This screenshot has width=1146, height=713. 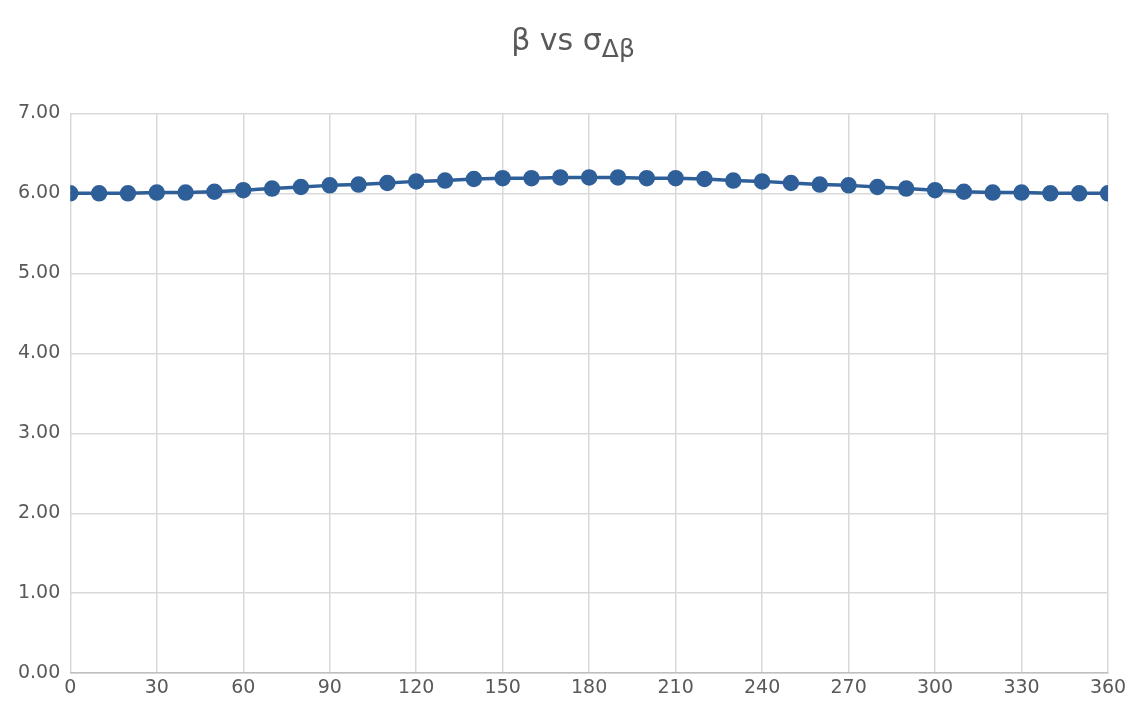 What do you see at coordinates (243, 685) in the screenshot?
I see `x-tick-label: 60` at bounding box center [243, 685].